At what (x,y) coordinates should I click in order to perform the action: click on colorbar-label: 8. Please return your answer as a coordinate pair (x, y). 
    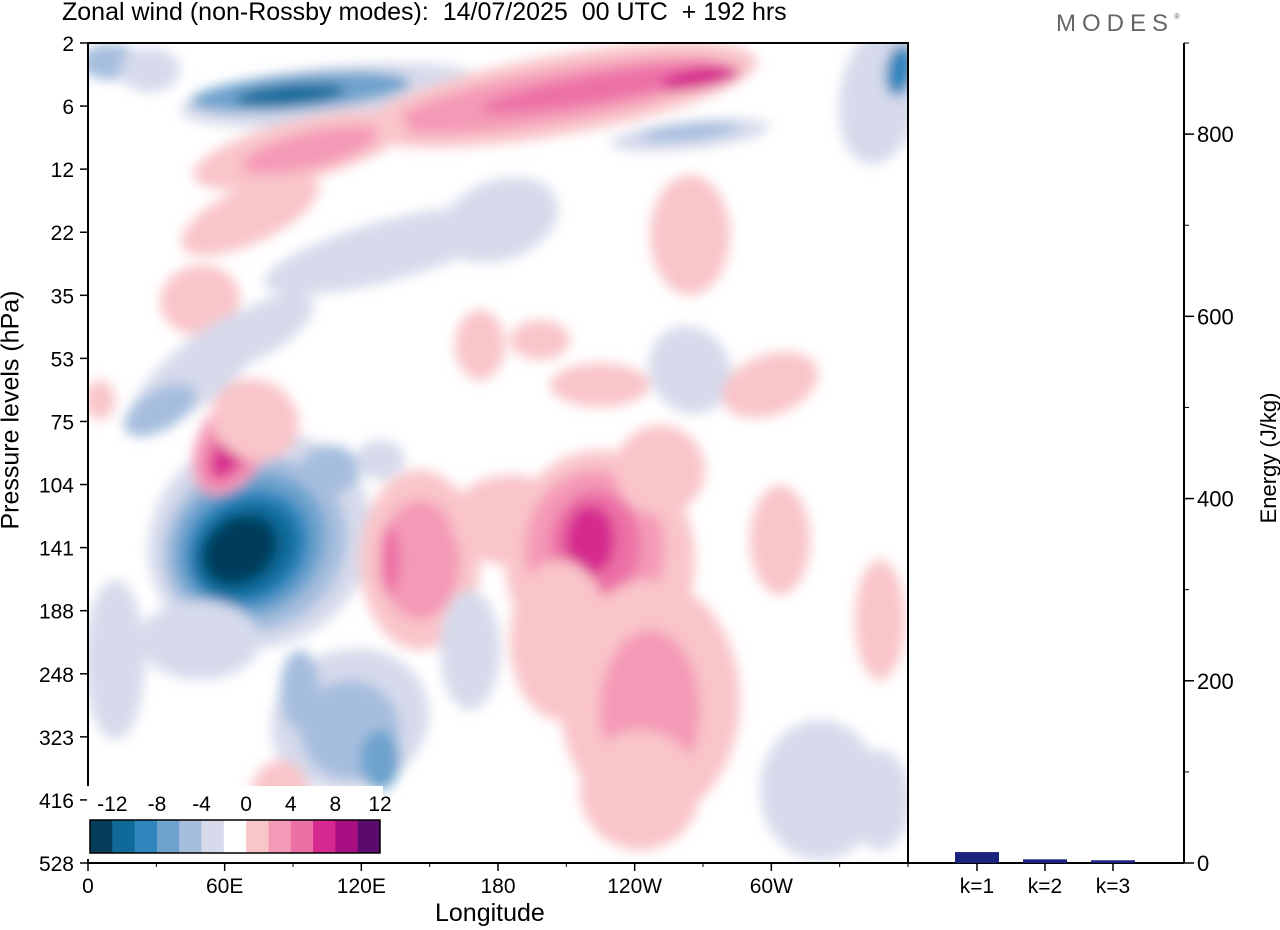
    Looking at the image, I should click on (336, 804).